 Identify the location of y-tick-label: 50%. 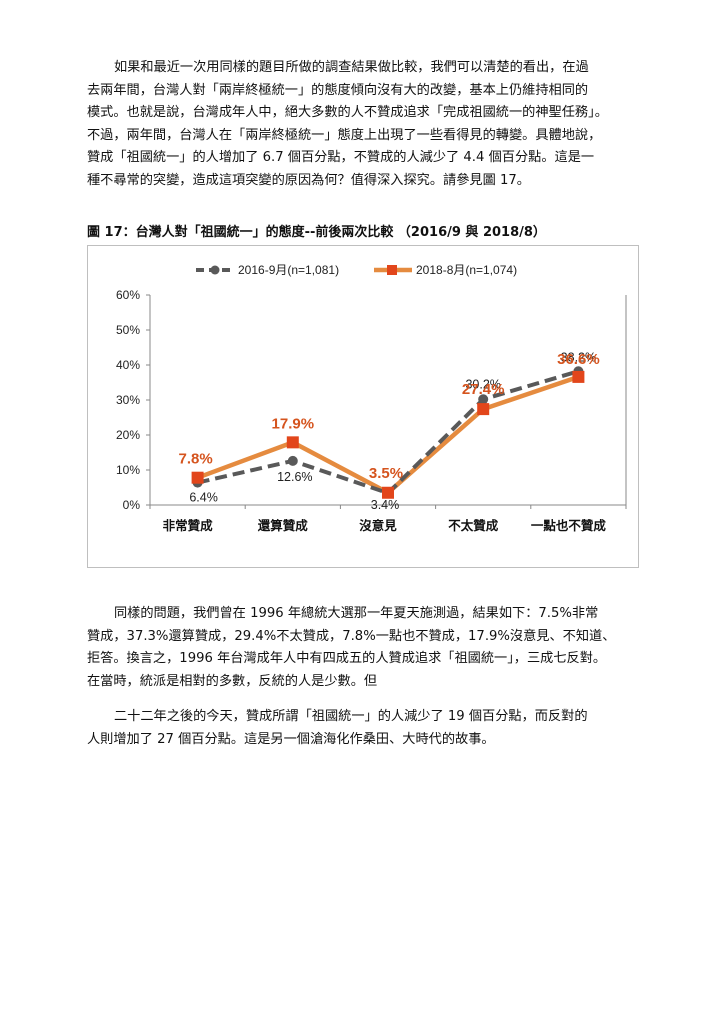
(128, 330).